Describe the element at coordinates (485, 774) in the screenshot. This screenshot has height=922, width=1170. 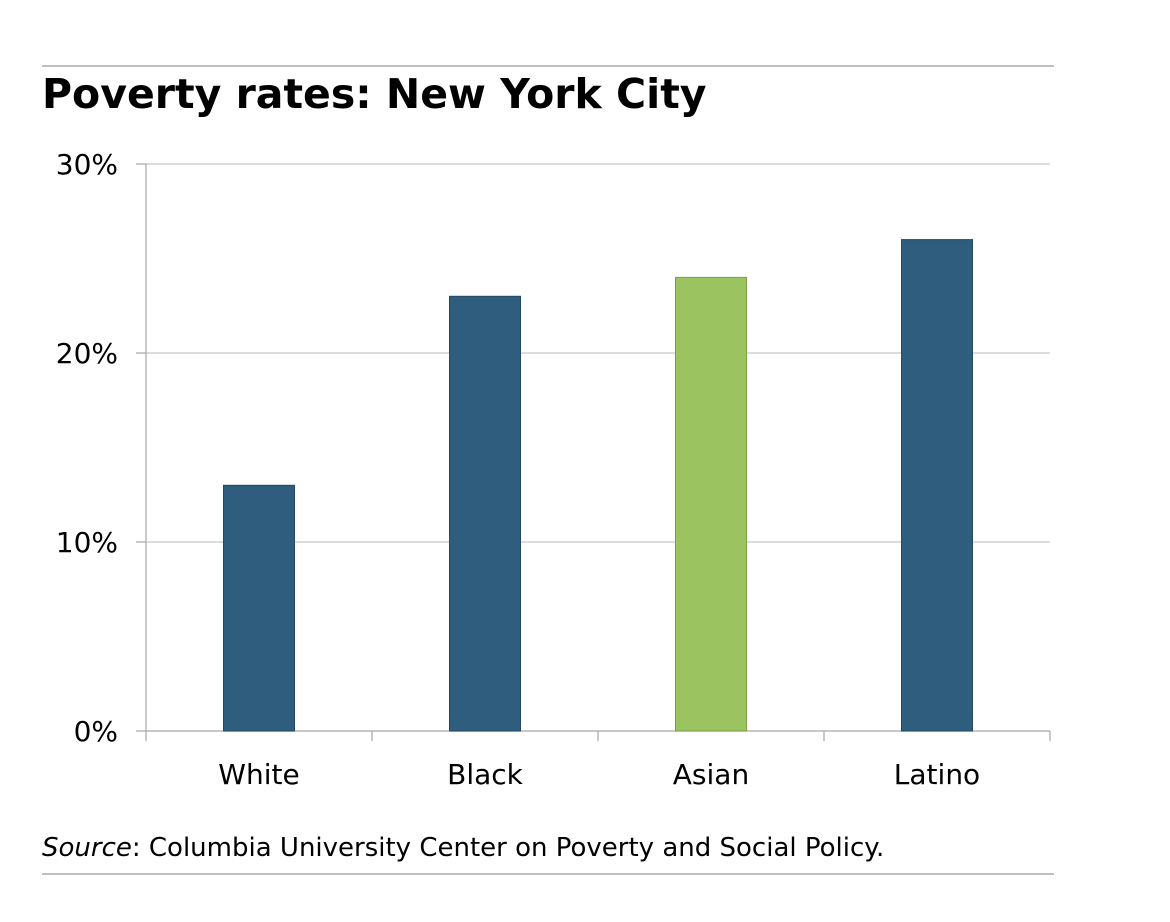
I see `x-tick-label: Black` at that location.